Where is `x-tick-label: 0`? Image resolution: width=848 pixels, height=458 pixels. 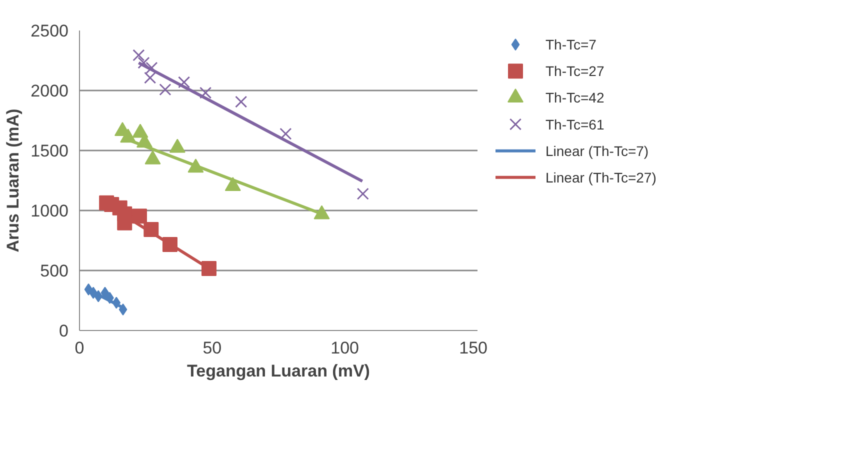
x-tick-label: 0 is located at coordinates (79, 348).